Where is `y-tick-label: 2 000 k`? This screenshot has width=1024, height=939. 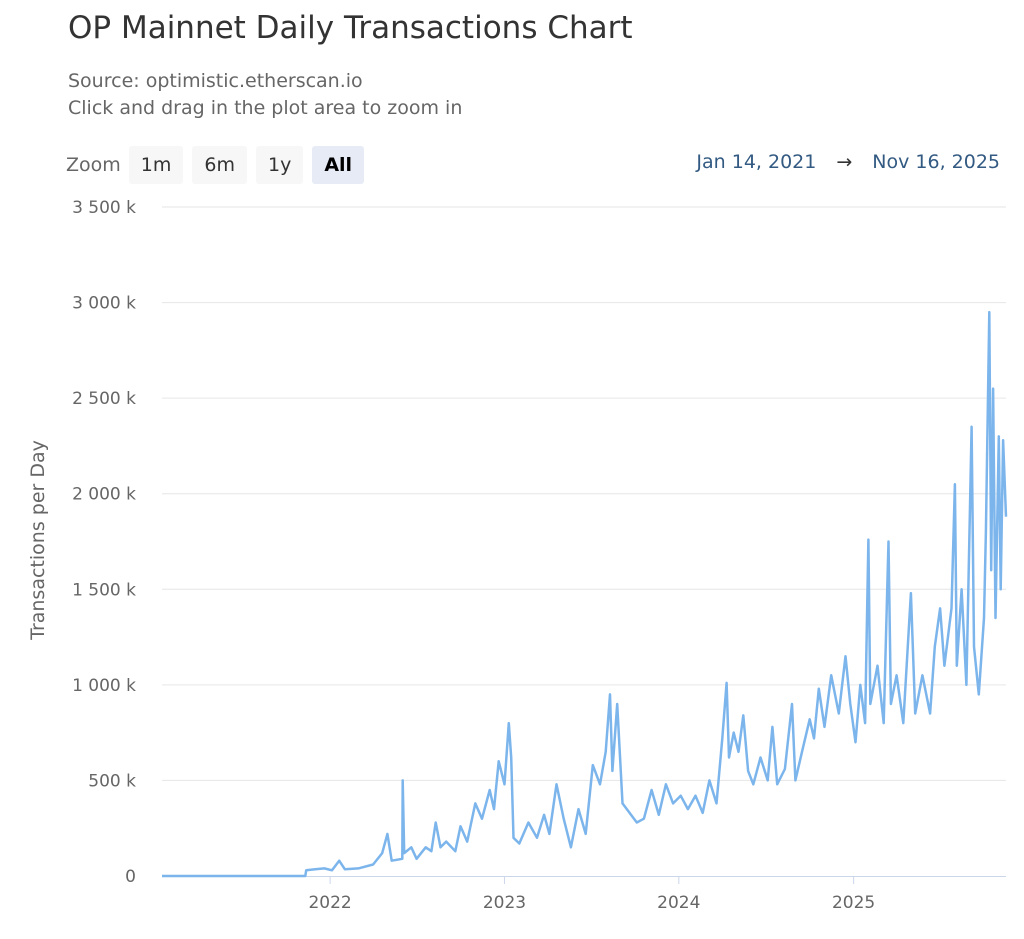 y-tick-label: 2 000 k is located at coordinates (104, 495).